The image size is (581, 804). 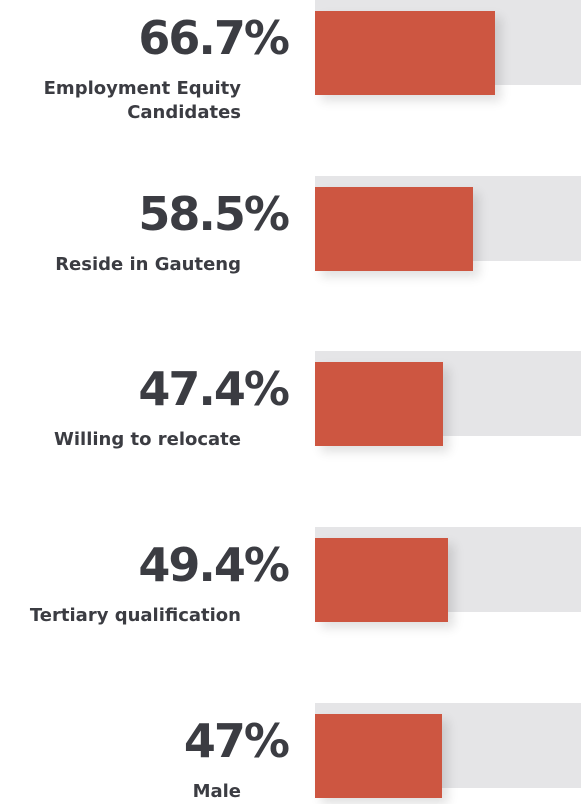 What do you see at coordinates (216, 791) in the screenshot?
I see `category-label: Male` at bounding box center [216, 791].